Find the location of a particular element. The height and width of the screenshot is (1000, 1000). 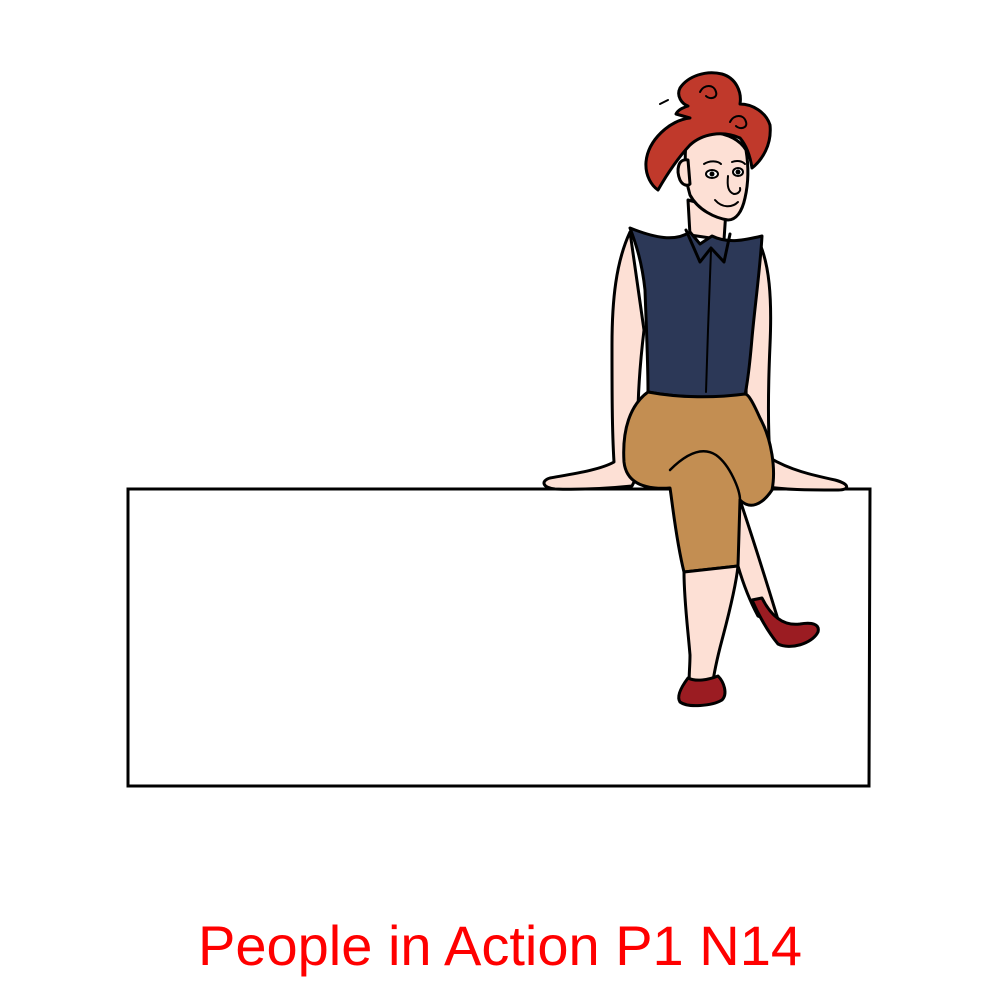

mouth-icon is located at coordinates (726, 203).